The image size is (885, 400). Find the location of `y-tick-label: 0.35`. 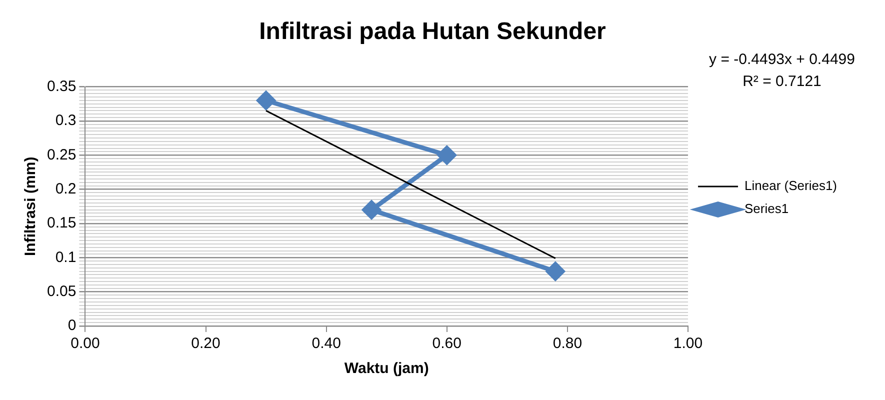

y-tick-label: 0.35 is located at coordinates (61, 86).